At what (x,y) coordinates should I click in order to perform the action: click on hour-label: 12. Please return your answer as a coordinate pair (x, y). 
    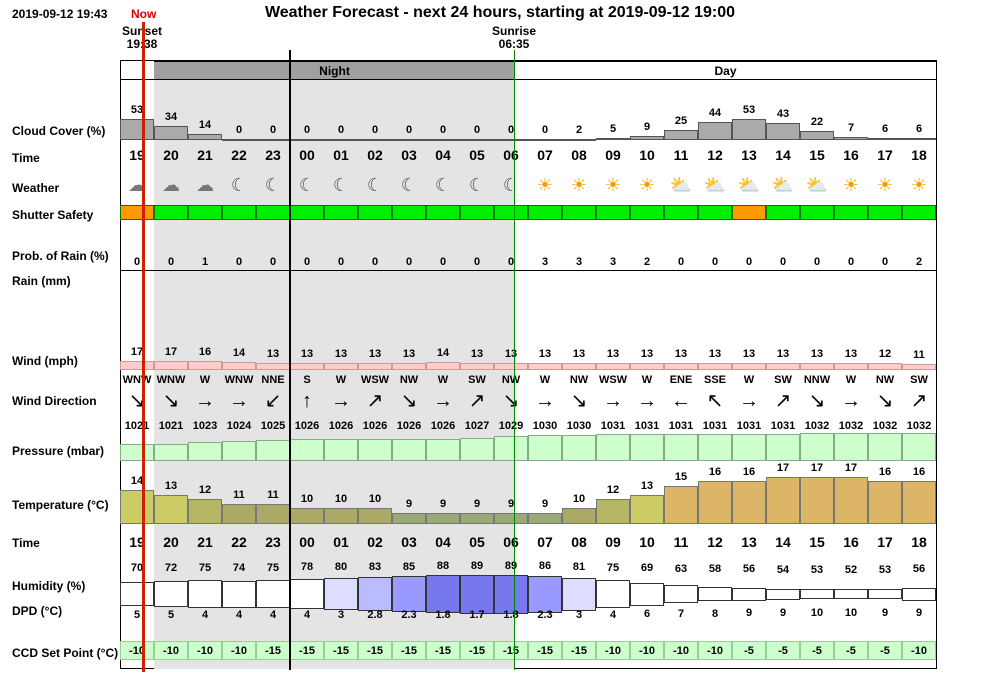
    Looking at the image, I should click on (715, 155).